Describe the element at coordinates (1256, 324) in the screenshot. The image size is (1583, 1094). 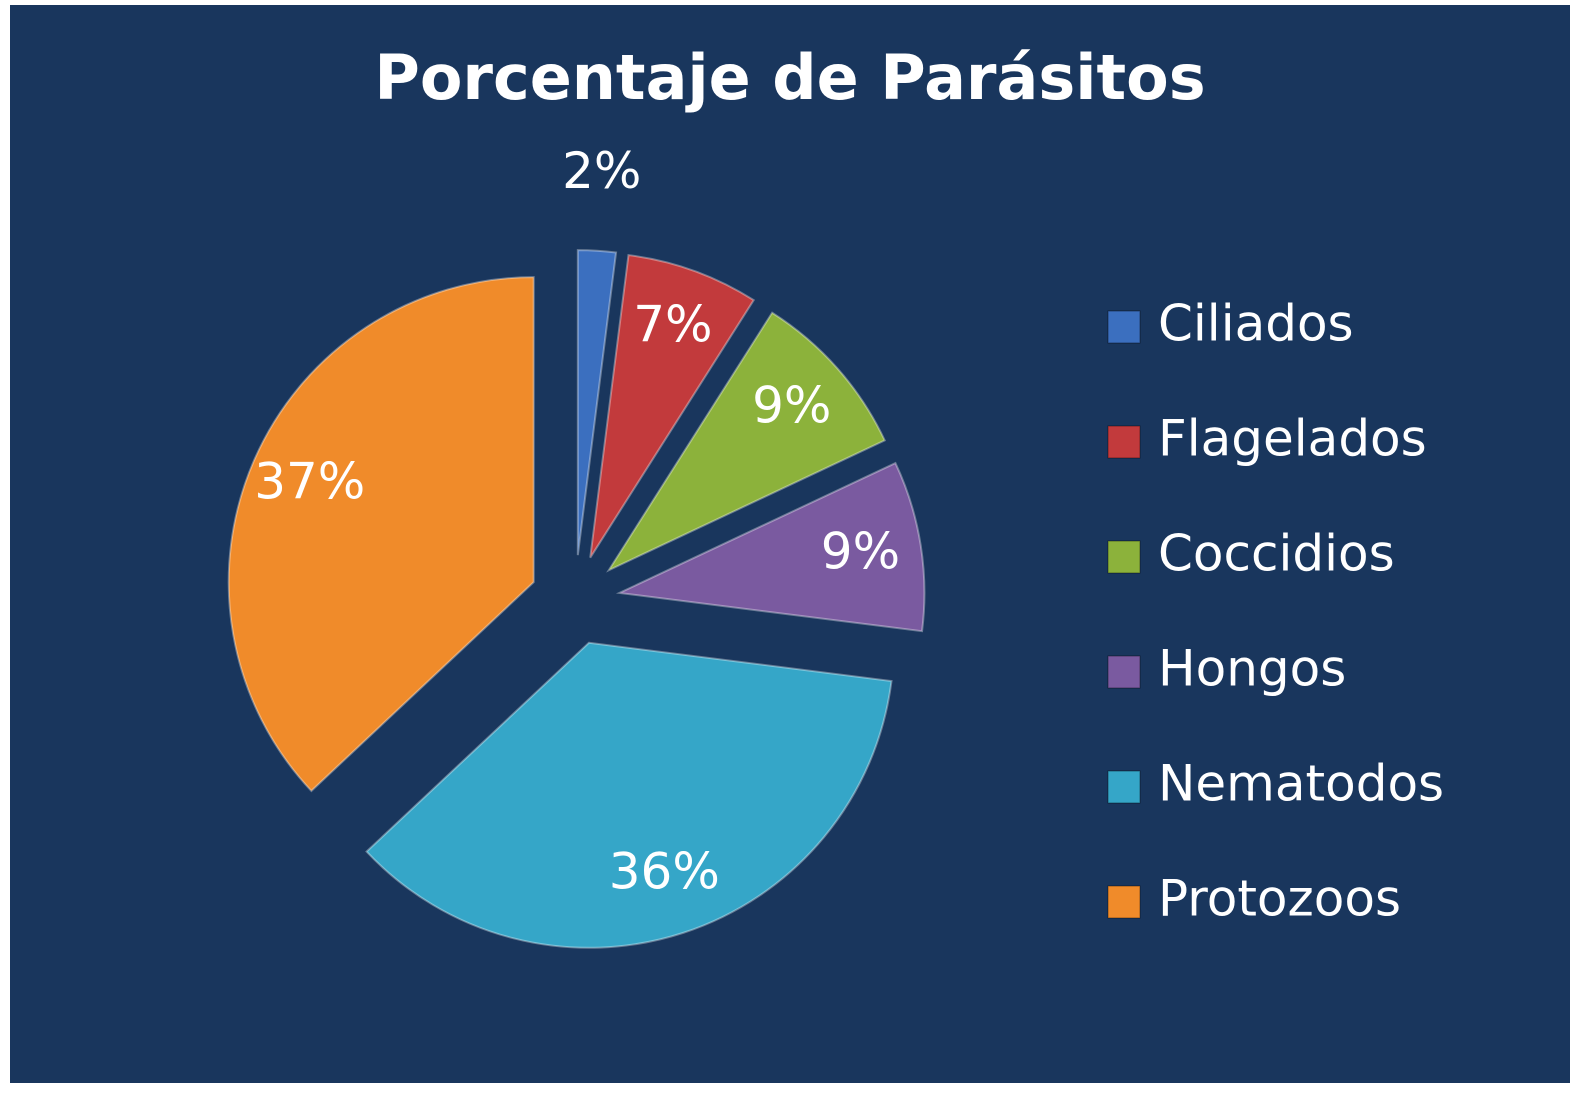
I see `legend-label: Ciliados` at that location.